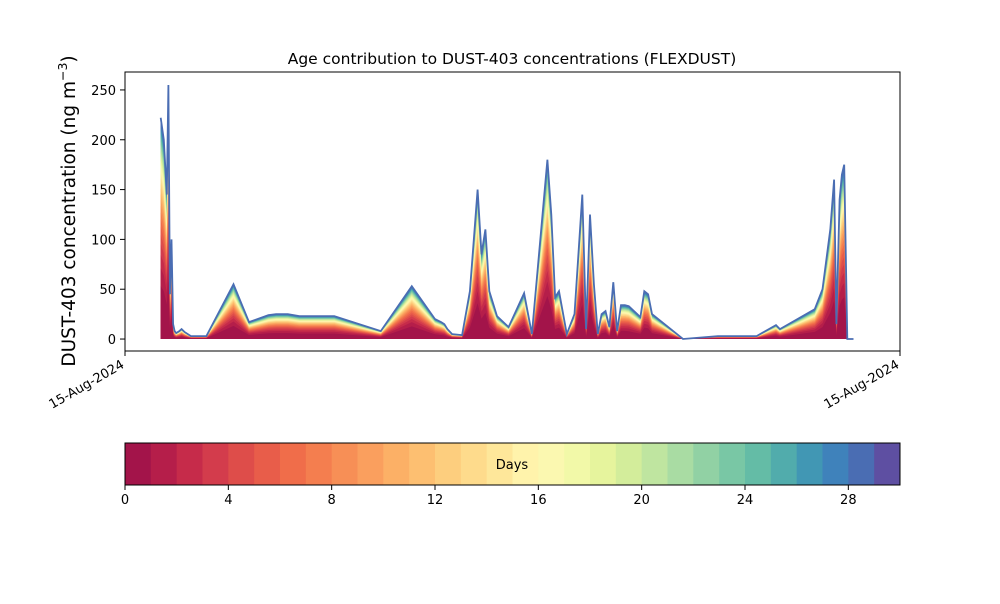 This screenshot has width=1000, height=604. Describe the element at coordinates (435, 500) in the screenshot. I see `colorbar-tick-label: 12` at that location.